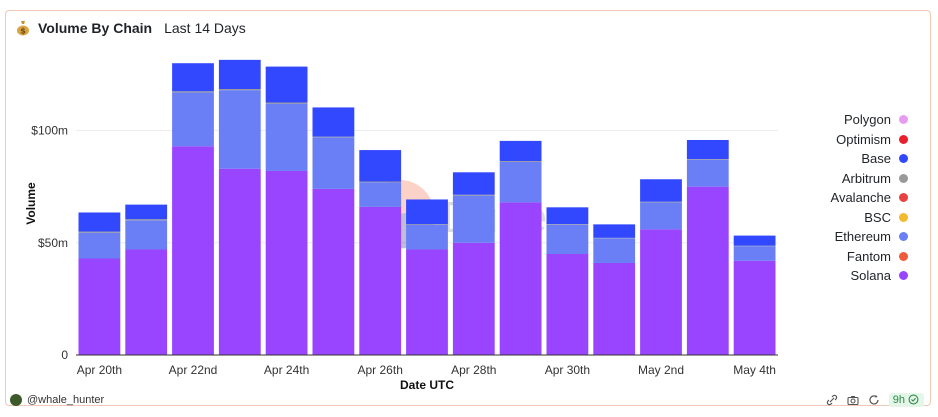 The height and width of the screenshot is (417, 938). Describe the element at coordinates (914, 400) in the screenshot. I see `check-circle-icon` at that location.